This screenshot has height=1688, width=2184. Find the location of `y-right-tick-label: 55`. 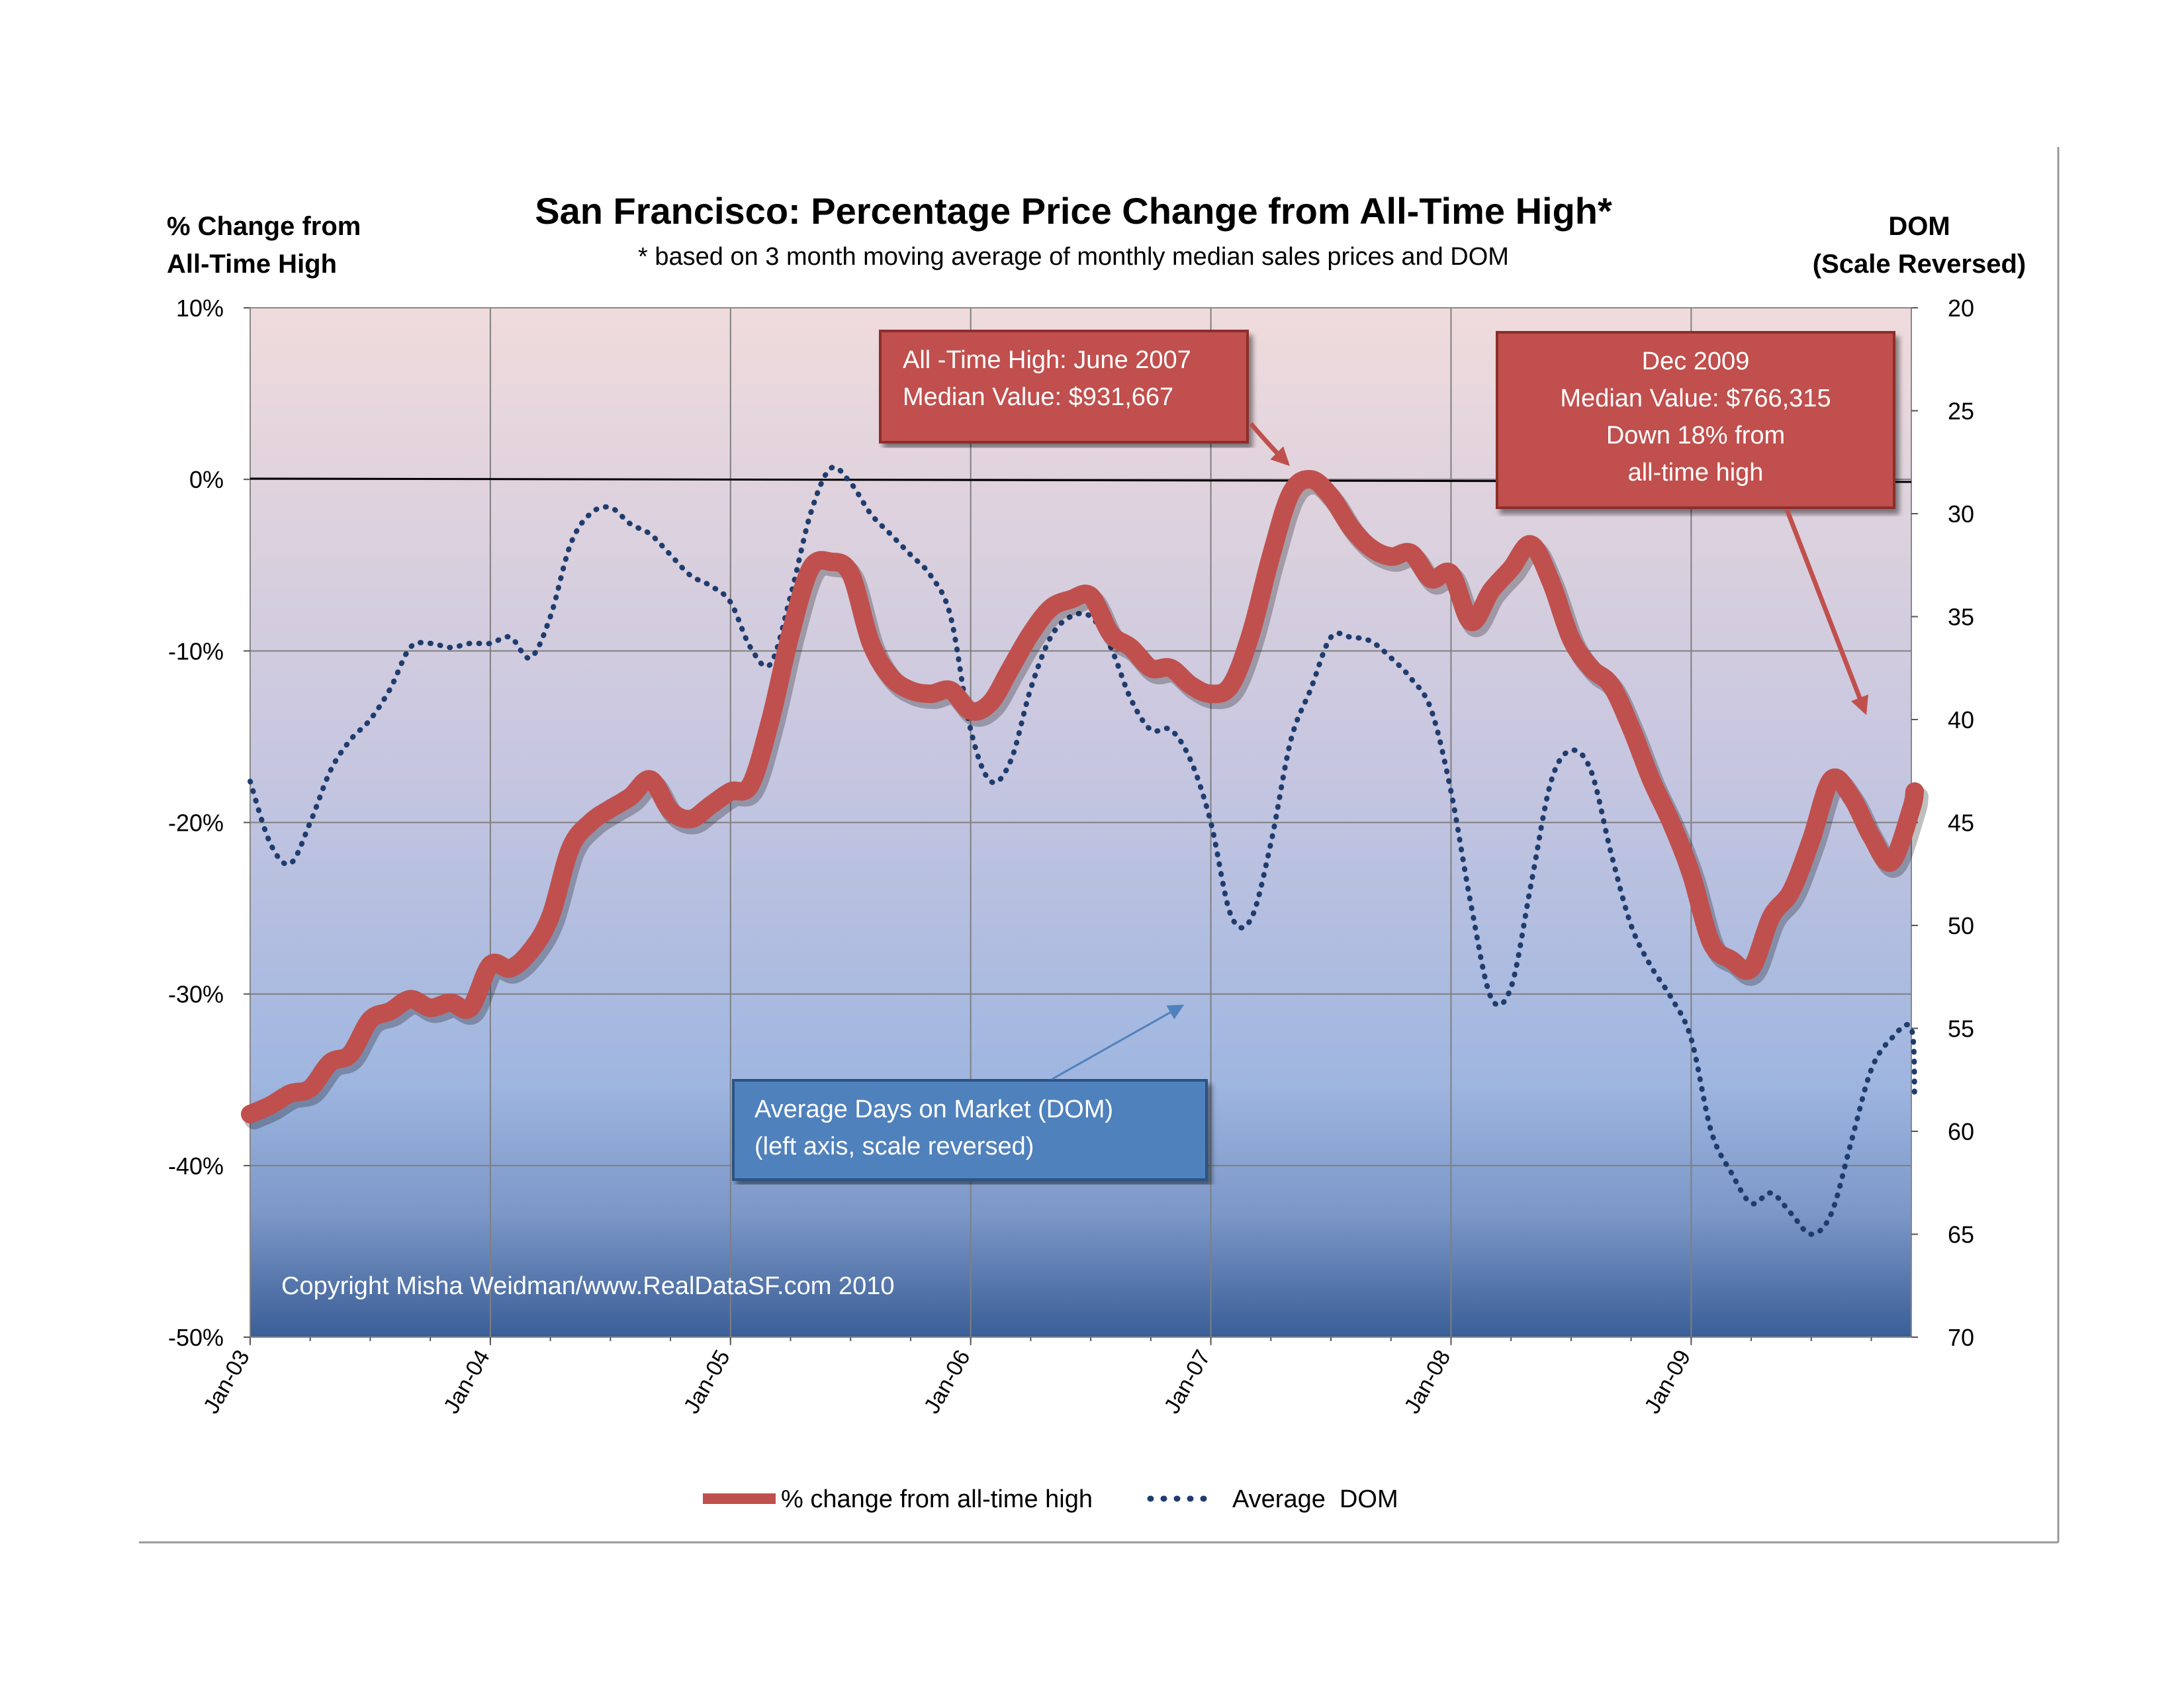

y-right-tick-label: 55 is located at coordinates (1961, 1029).